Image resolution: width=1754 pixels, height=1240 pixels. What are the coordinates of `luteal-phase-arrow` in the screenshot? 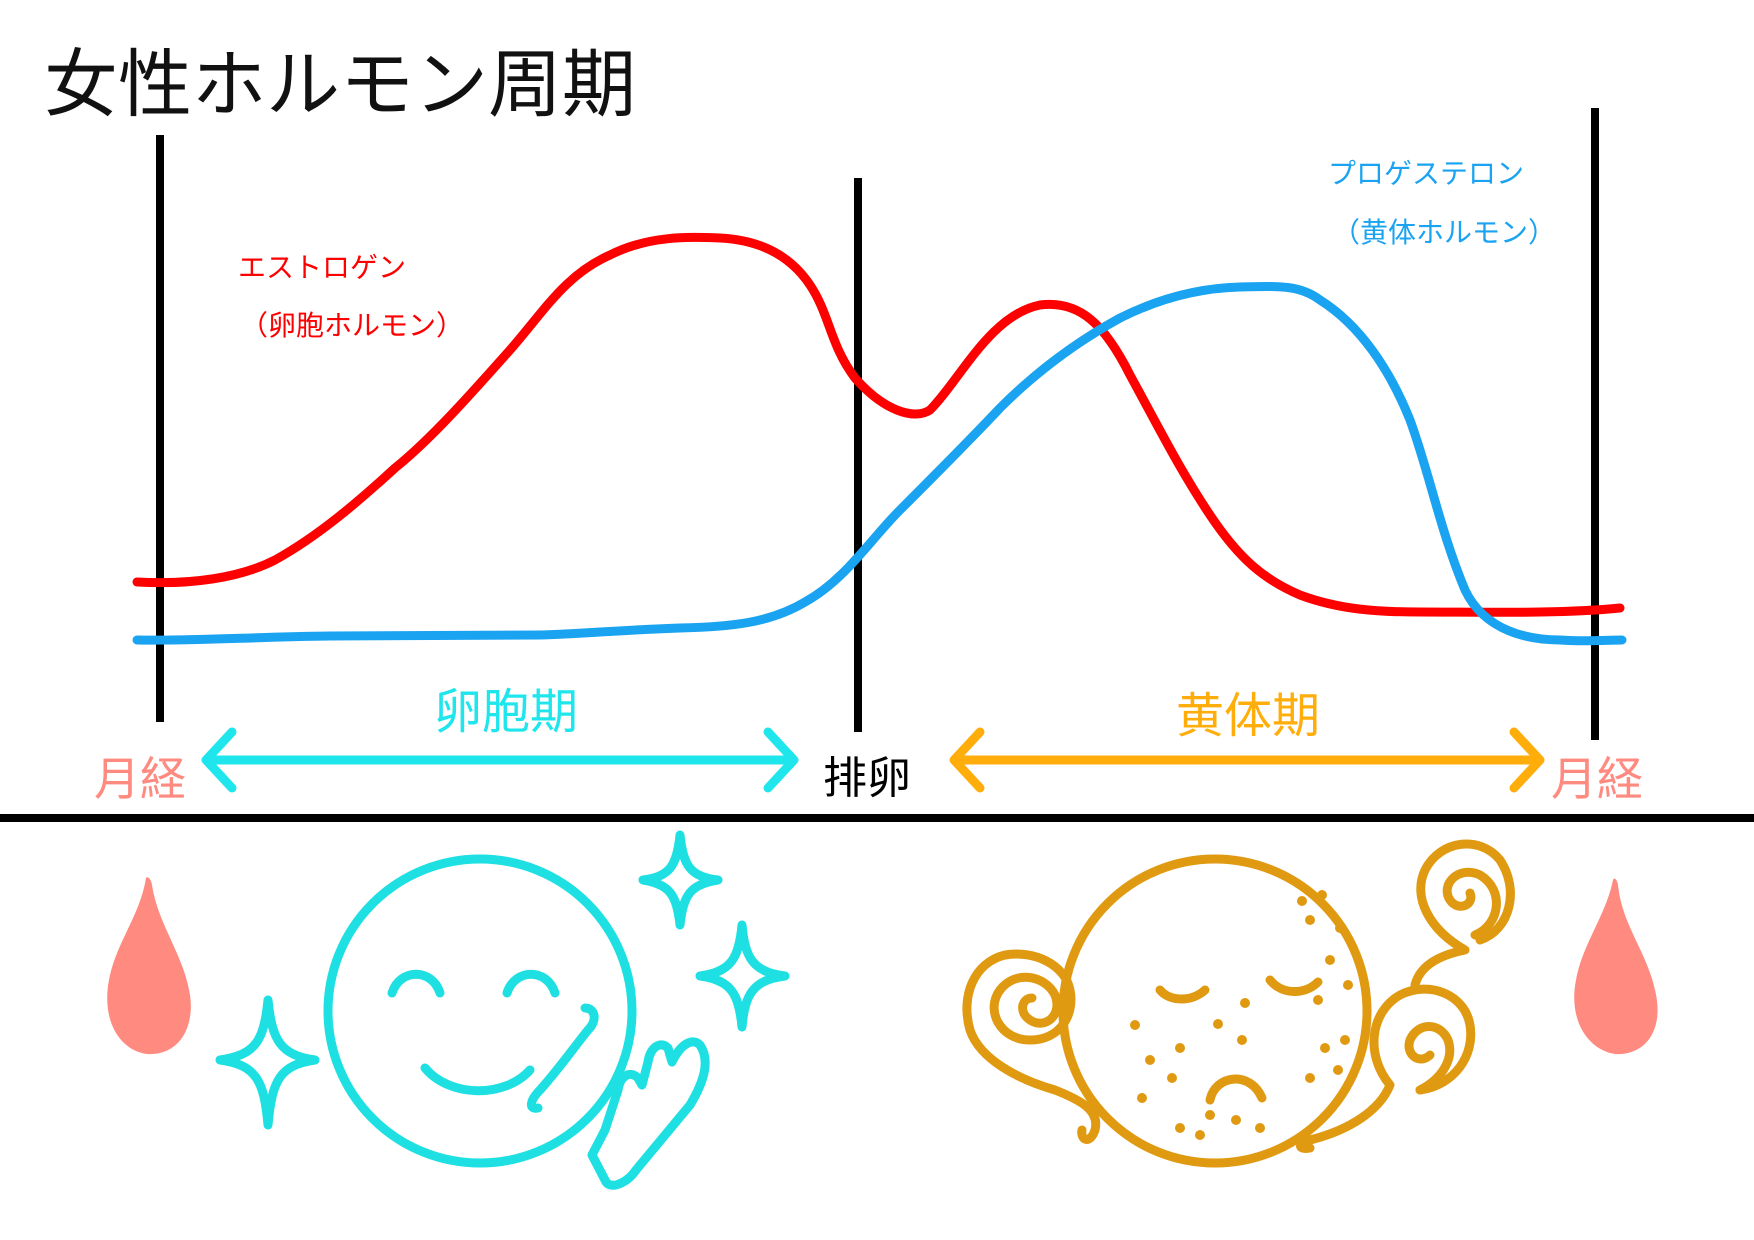 It's located at (1247, 760).